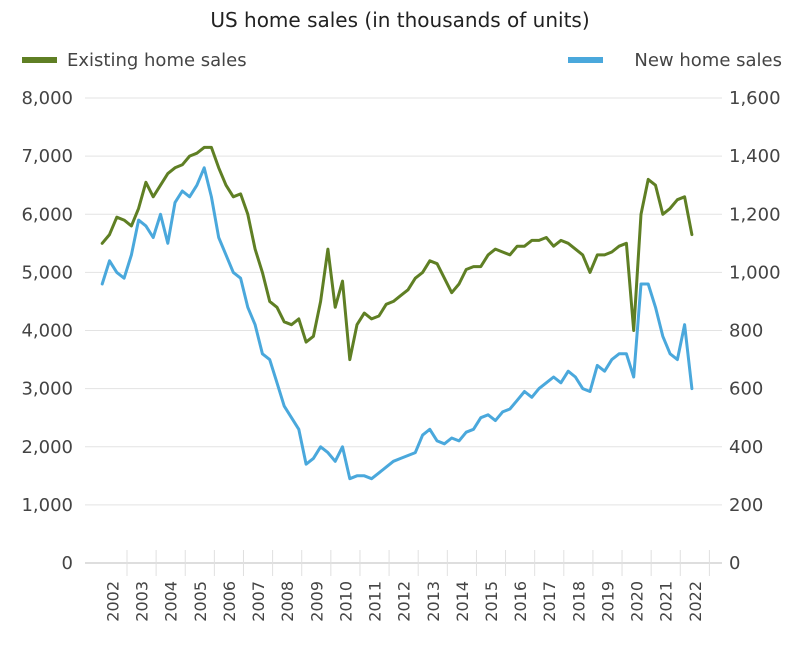 The width and height of the screenshot is (800, 650). Describe the element at coordinates (157, 60) in the screenshot. I see `legend-label-existing: Existing home sales` at that location.